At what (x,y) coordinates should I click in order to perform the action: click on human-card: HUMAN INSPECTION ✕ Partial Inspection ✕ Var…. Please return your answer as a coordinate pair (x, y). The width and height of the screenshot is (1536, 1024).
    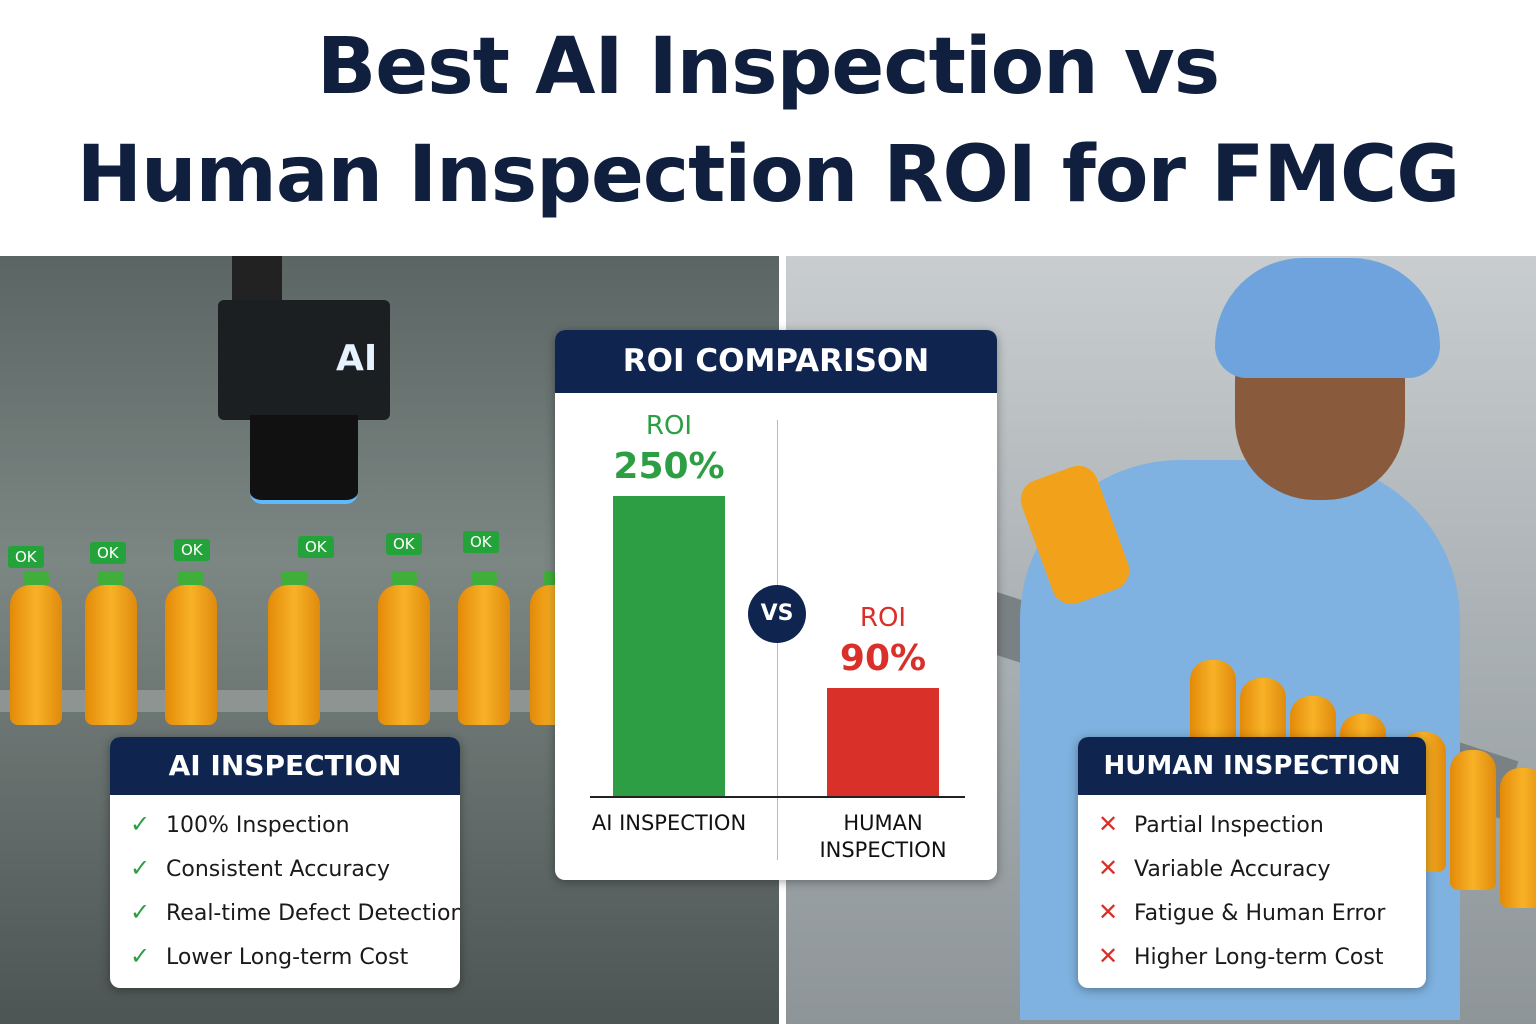
    Looking at the image, I should click on (1252, 862).